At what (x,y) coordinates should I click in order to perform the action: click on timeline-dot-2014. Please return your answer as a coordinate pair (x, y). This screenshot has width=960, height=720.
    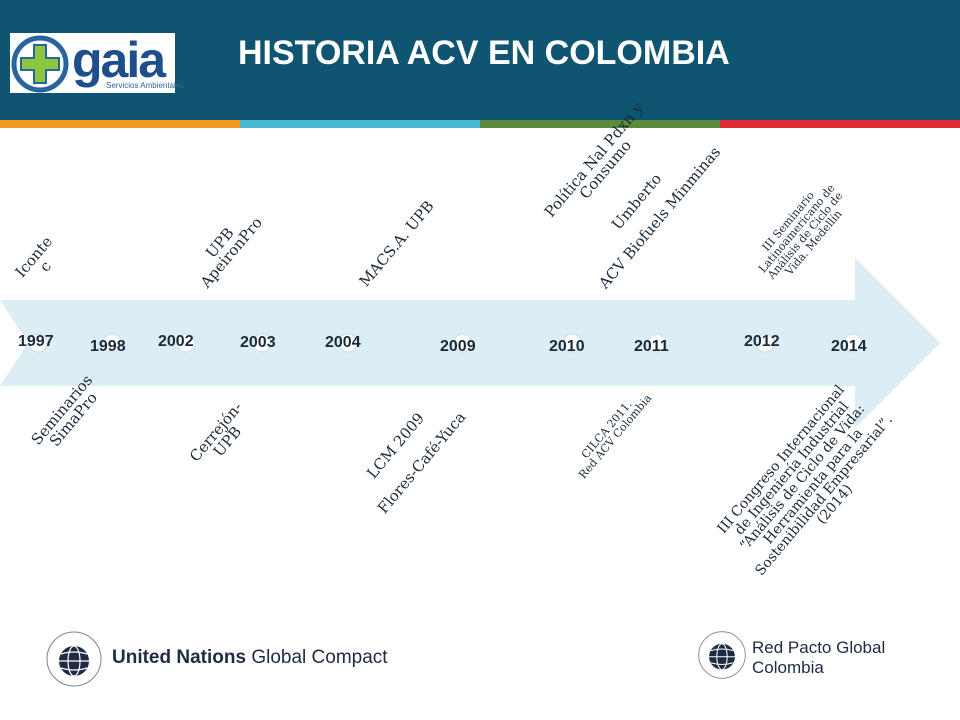
    Looking at the image, I should click on (853, 343).